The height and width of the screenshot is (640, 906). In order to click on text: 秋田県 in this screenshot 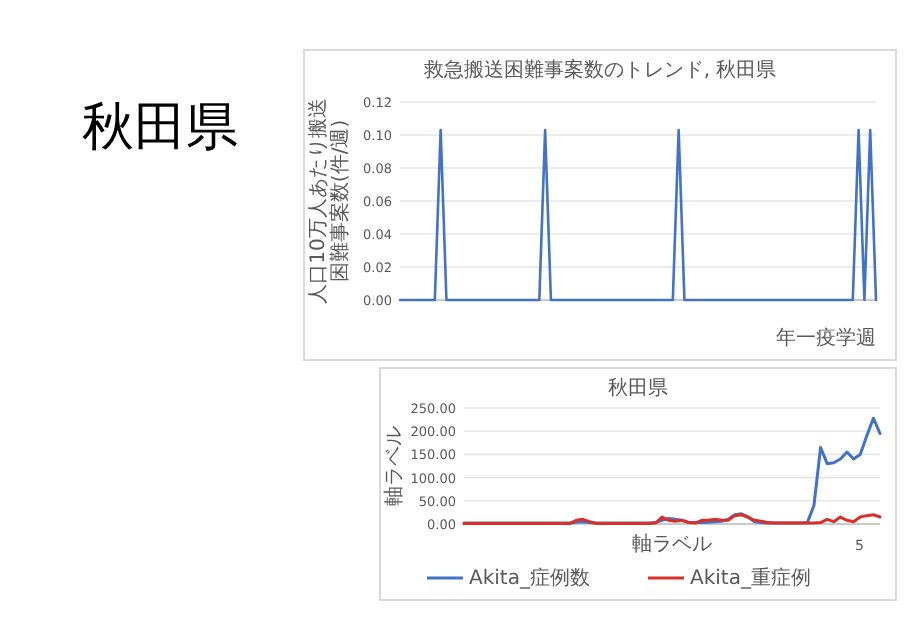, I will do `click(160, 128)`.